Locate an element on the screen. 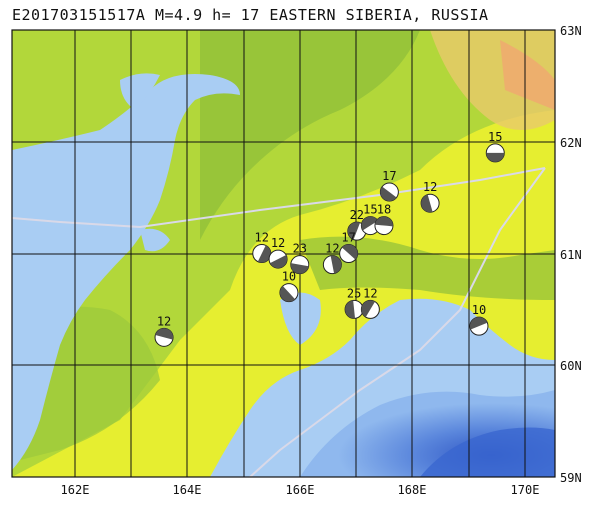  lon-label: 162E is located at coordinates (75, 490).